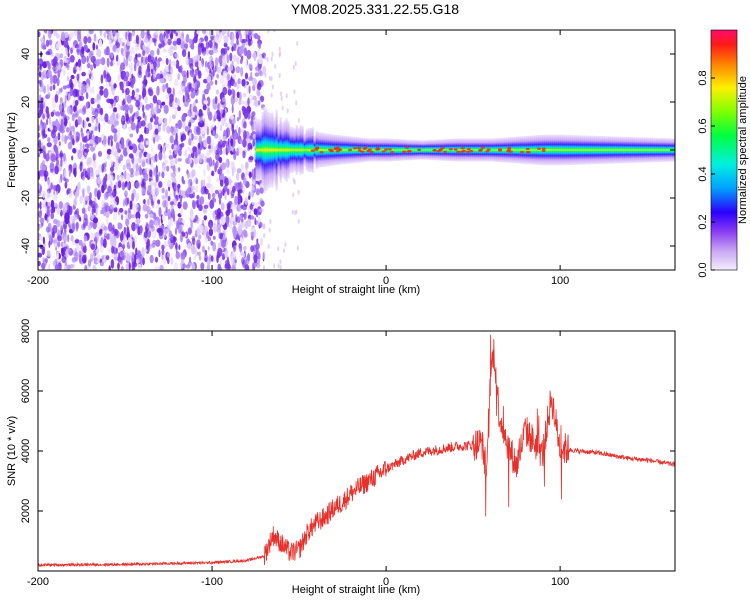  What do you see at coordinates (26, 391) in the screenshot?
I see `y-tick-label: 6000` at bounding box center [26, 391].